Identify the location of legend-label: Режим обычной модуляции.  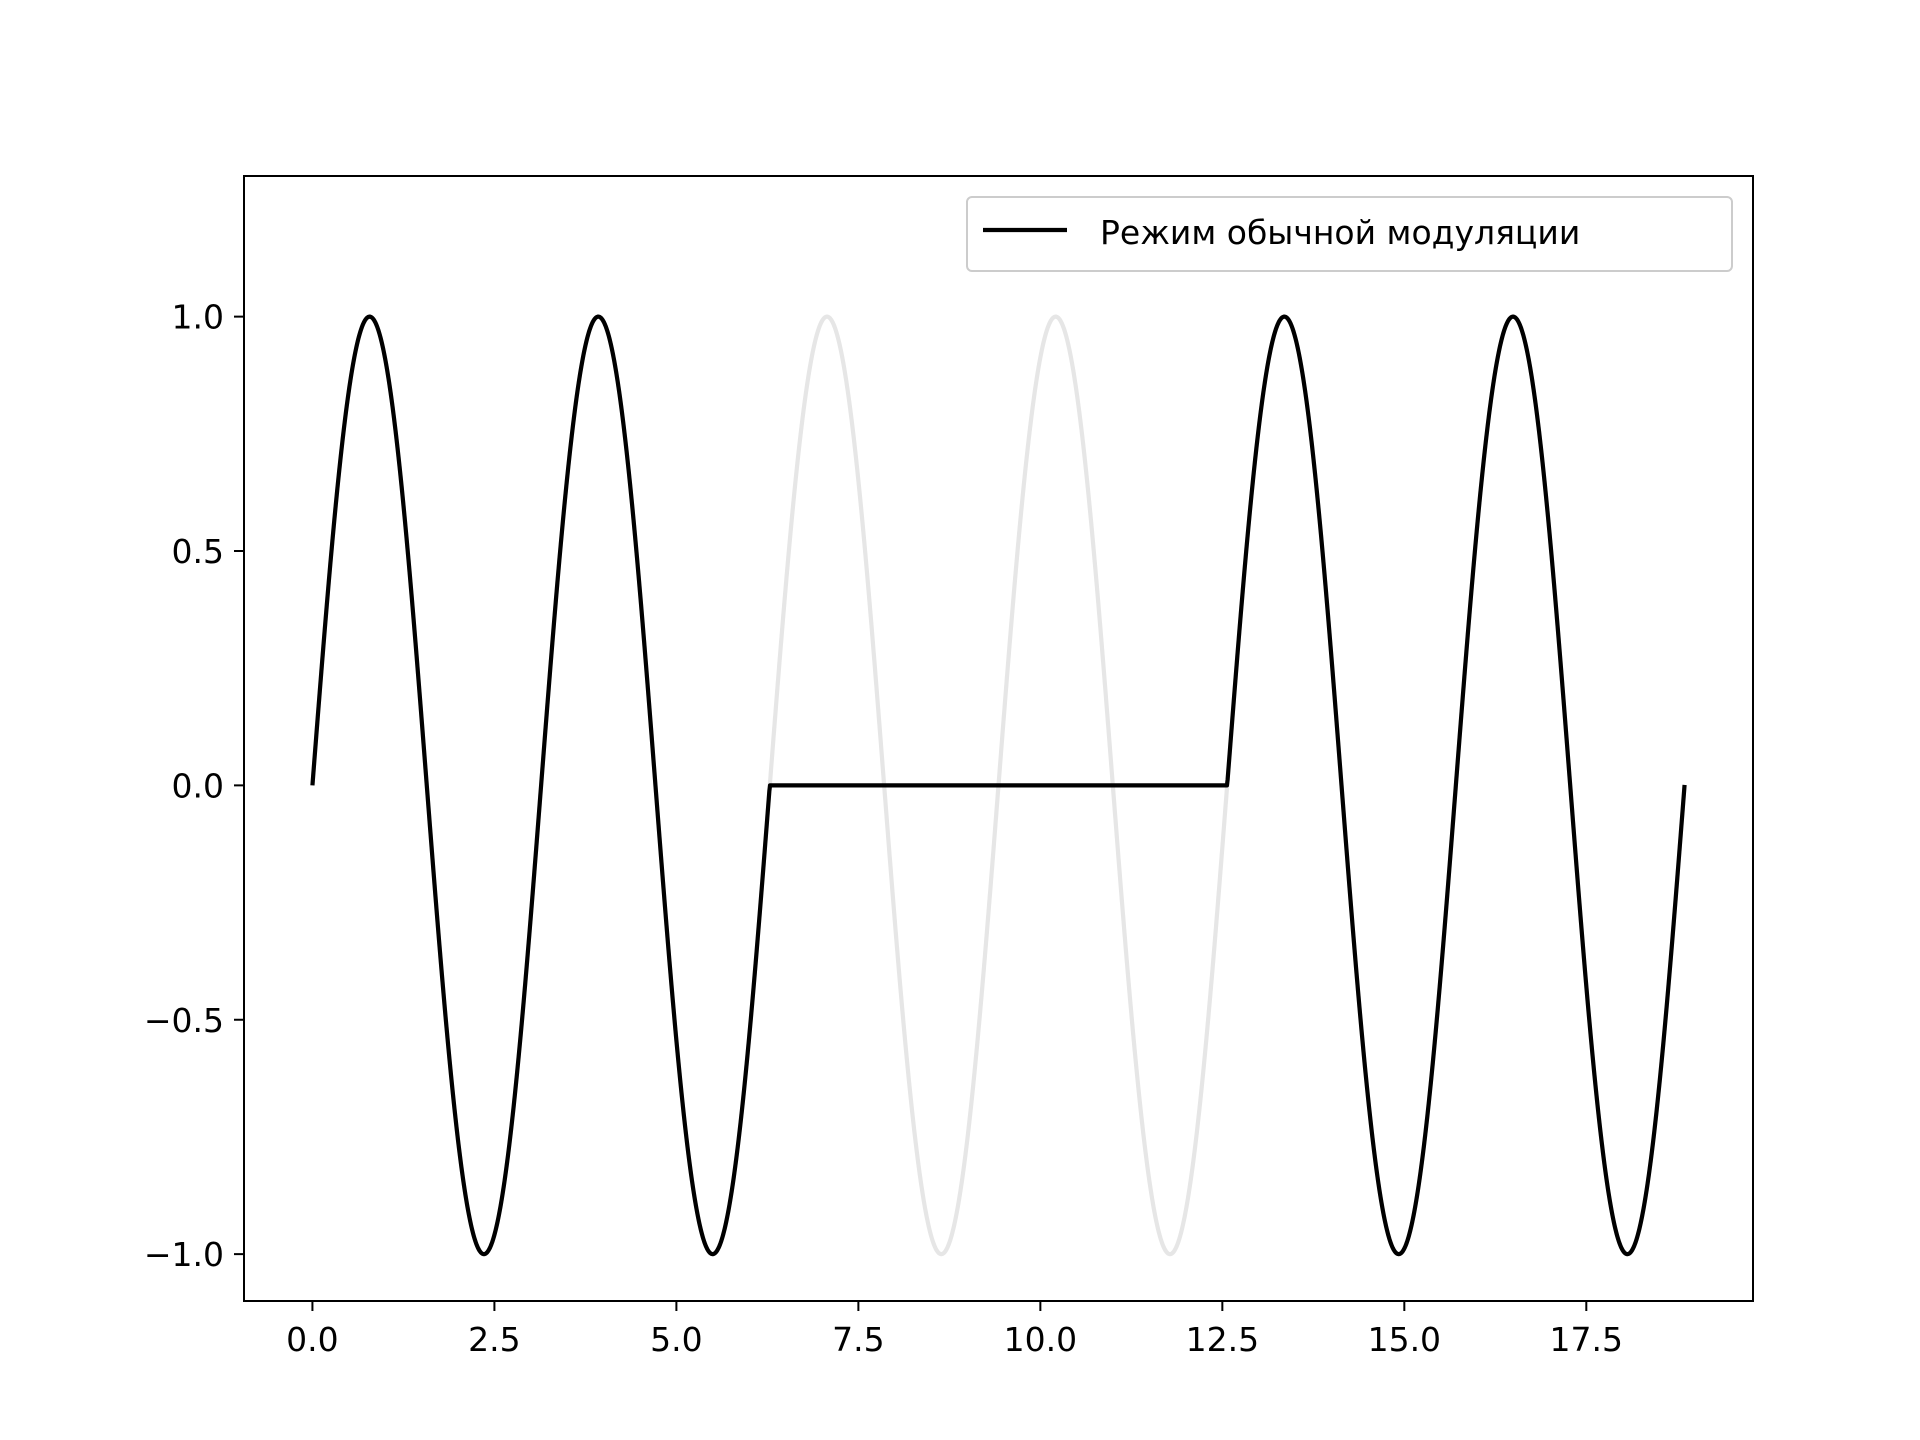
(1340, 232).